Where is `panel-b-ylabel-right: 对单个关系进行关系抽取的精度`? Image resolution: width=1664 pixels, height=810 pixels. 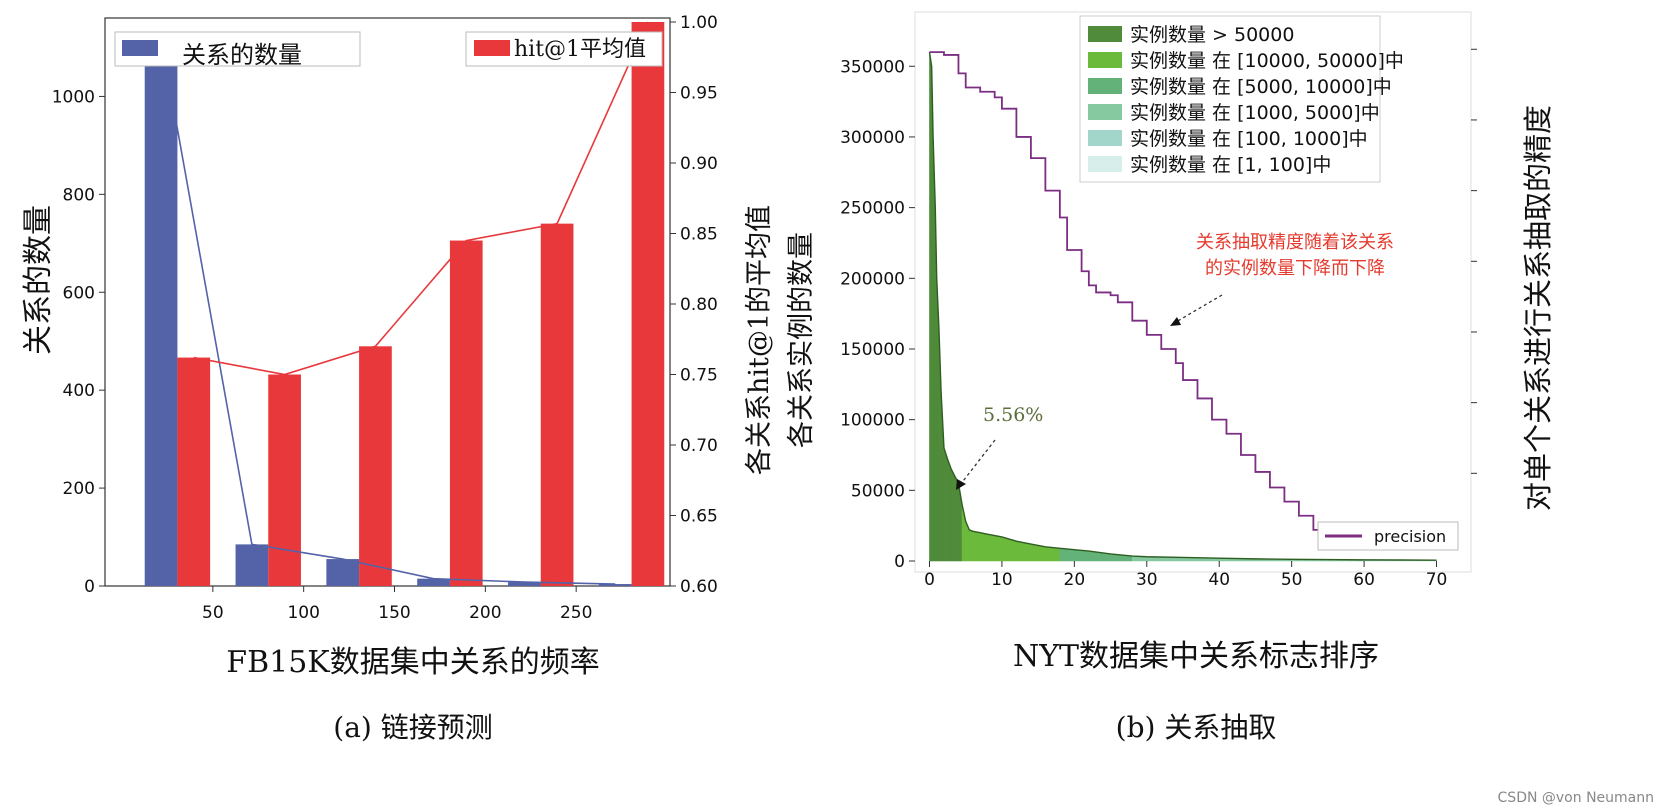
panel-b-ylabel-right: 对单个关系进行关系抽取的精度 is located at coordinates (1538, 308).